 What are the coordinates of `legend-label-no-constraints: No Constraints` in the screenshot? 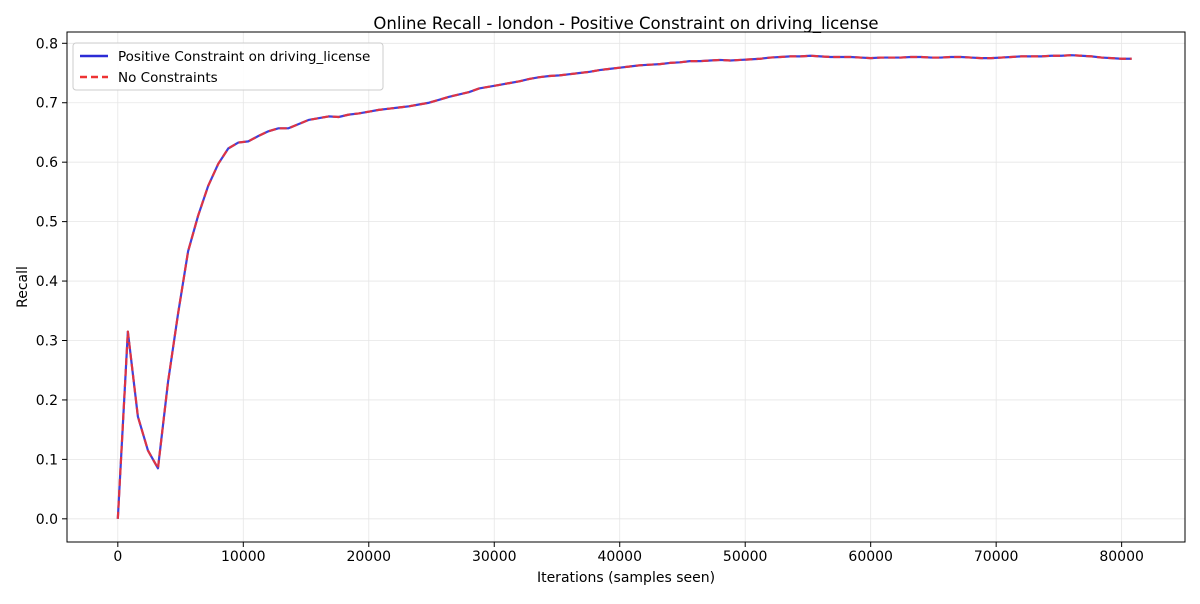 It's located at (168, 78).